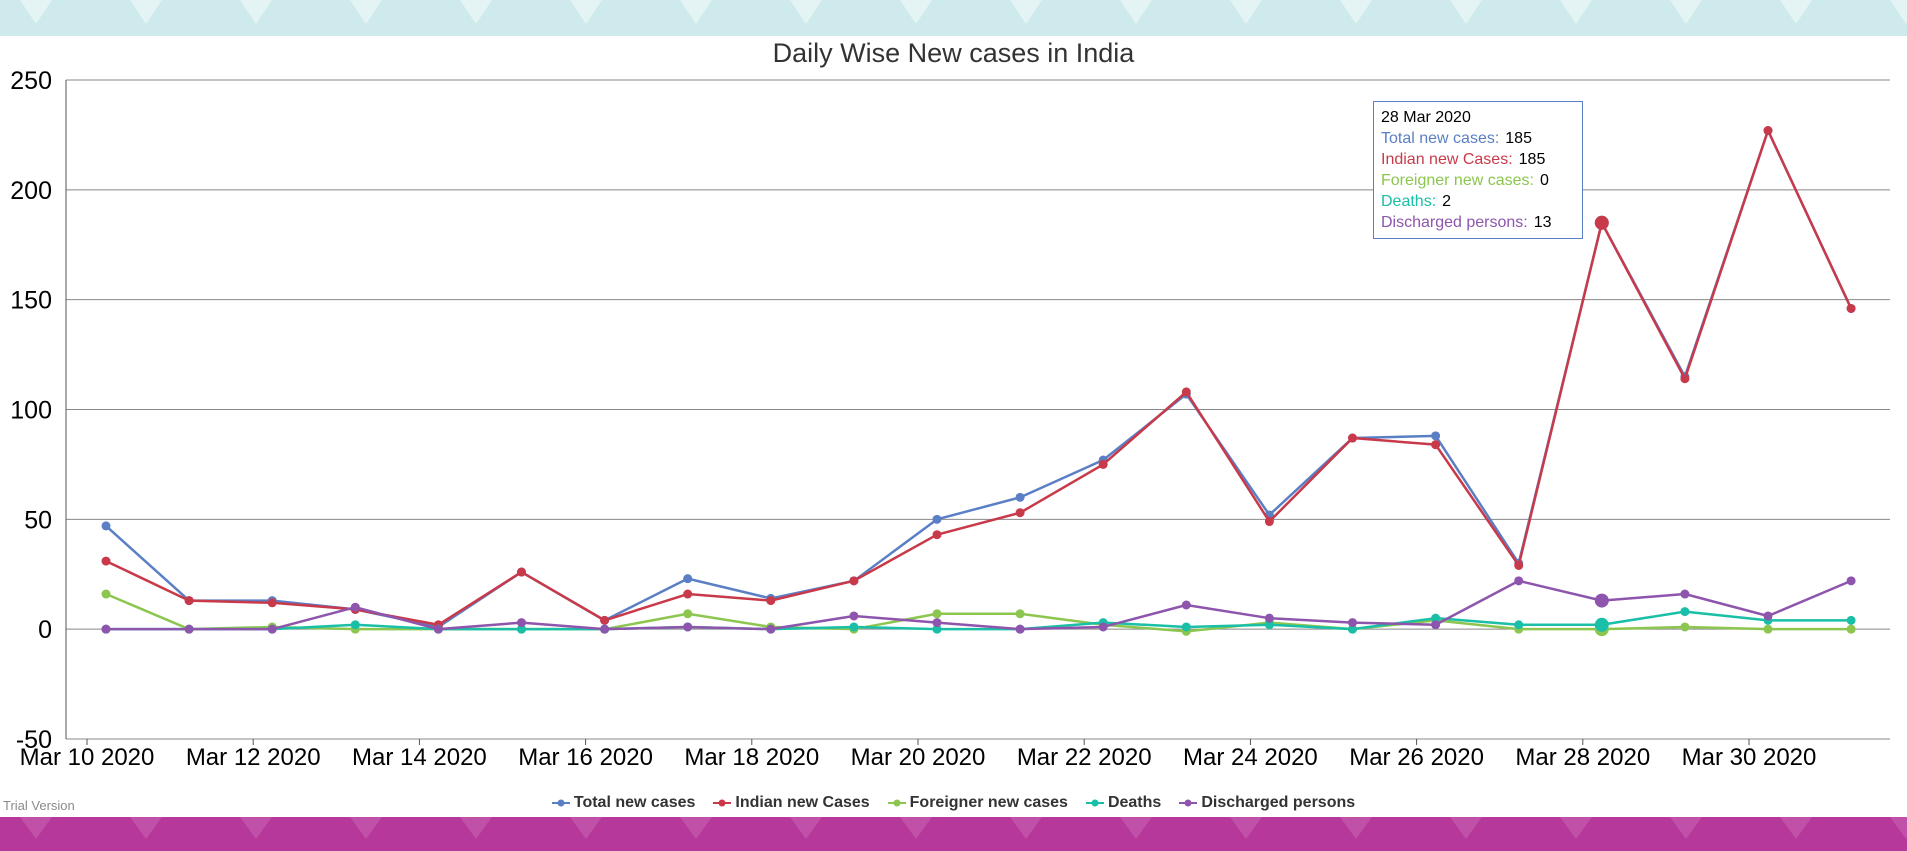 This screenshot has width=1907, height=851. What do you see at coordinates (1134, 802) in the screenshot?
I see `legend-label: Deaths` at bounding box center [1134, 802].